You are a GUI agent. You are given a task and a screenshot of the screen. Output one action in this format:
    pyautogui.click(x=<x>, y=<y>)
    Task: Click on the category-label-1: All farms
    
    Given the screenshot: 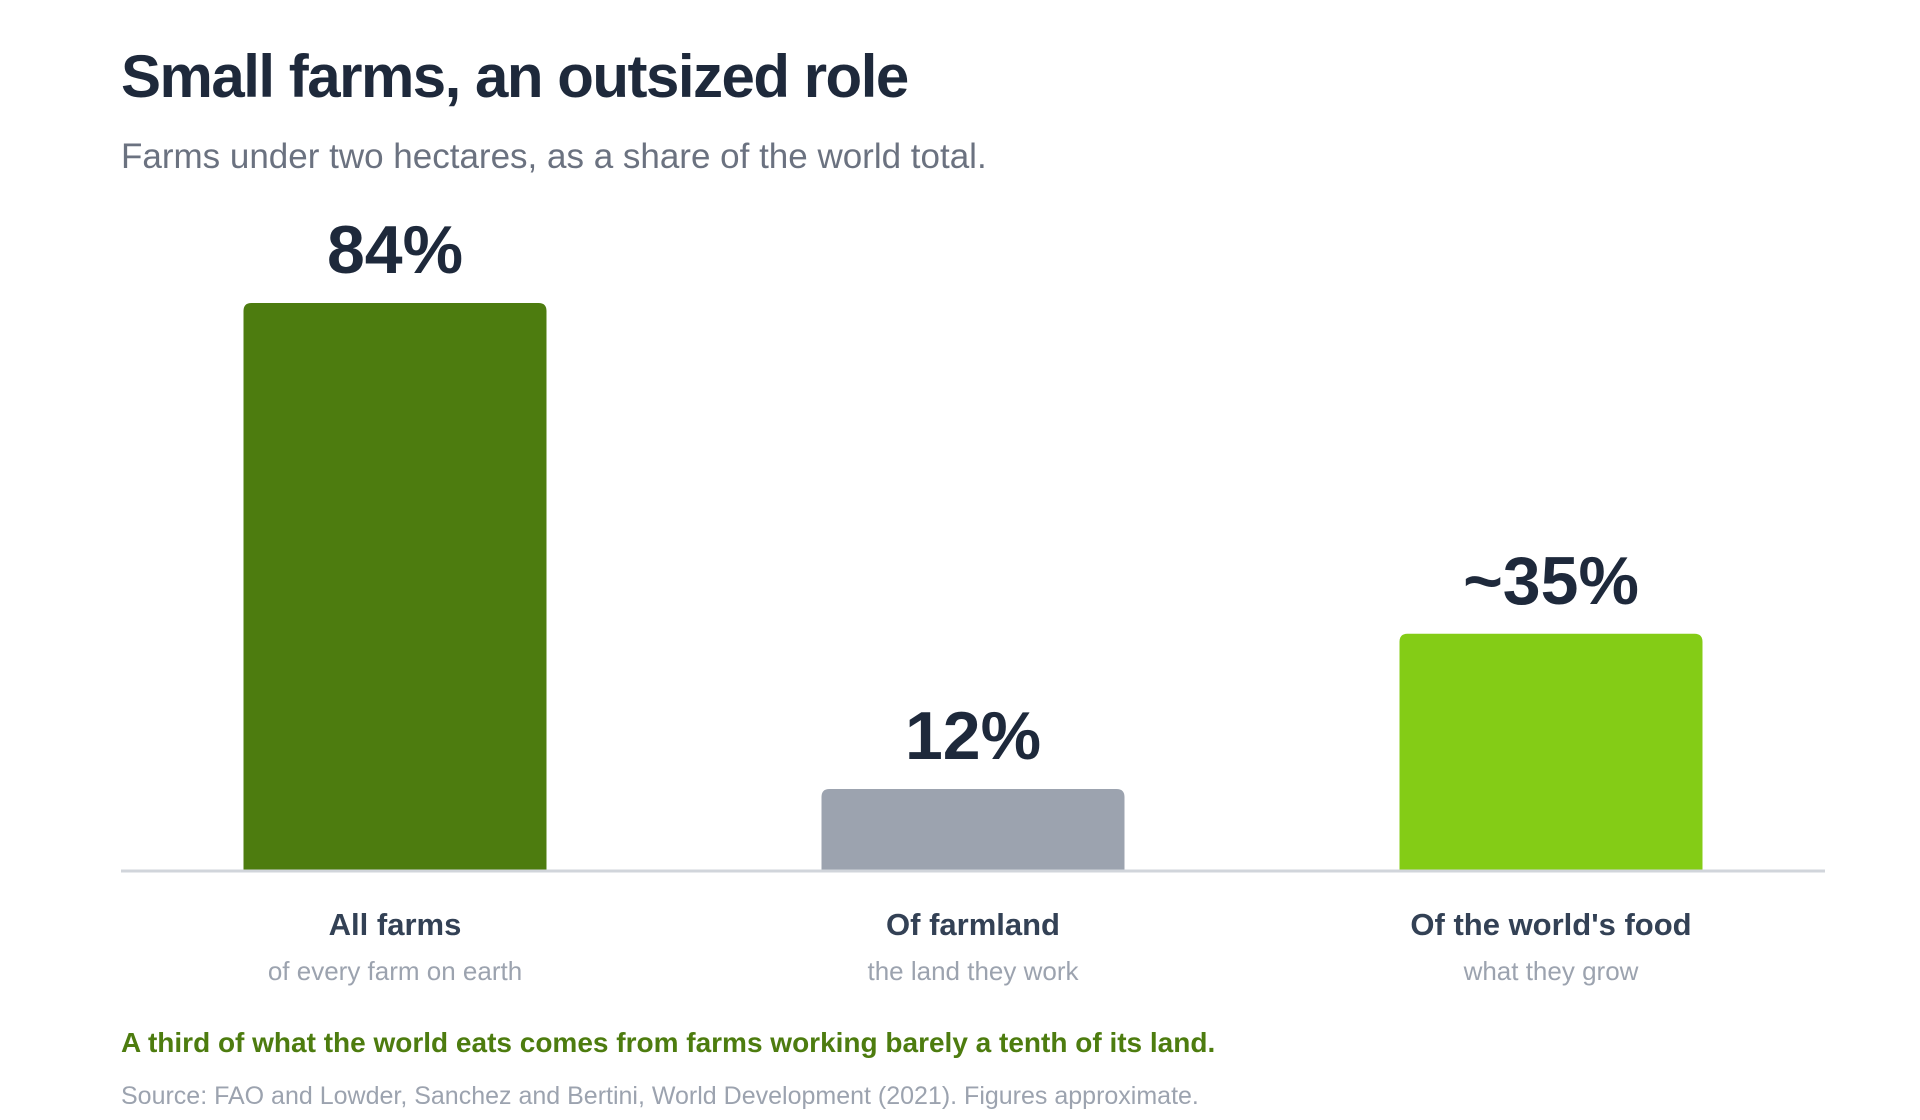 What is the action you would take?
    pyautogui.click(x=395, y=924)
    